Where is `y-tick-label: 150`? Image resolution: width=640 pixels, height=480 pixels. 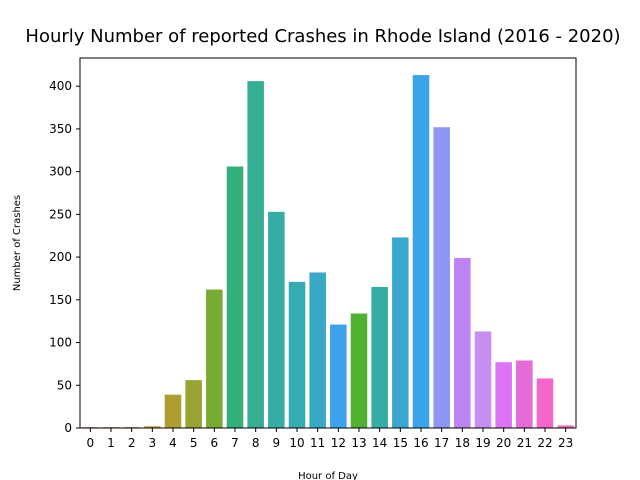 y-tick-label: 150 is located at coordinates (60, 300).